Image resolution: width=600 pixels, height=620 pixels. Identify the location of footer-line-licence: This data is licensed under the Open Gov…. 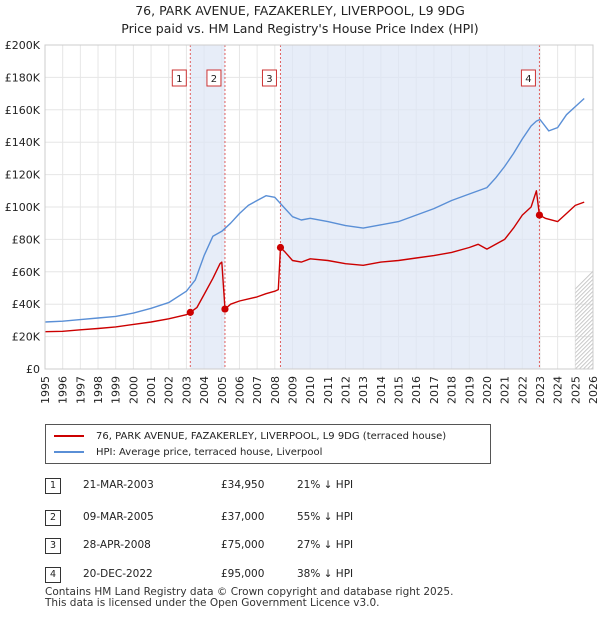
(212, 603).